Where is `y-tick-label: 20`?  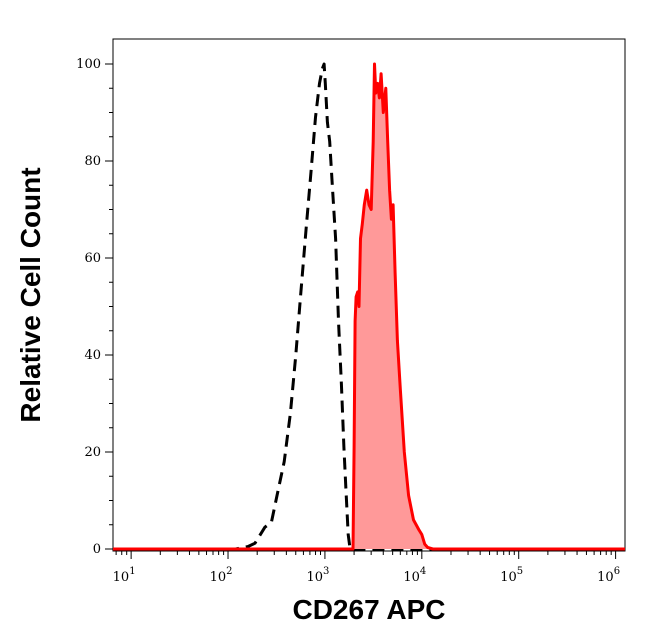 y-tick-label: 20 is located at coordinates (92, 452).